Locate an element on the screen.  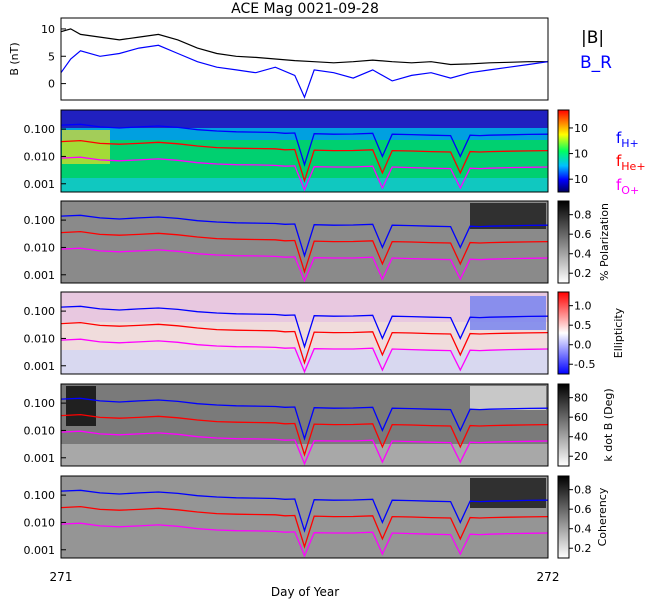
legend-f-he: fHe+ is located at coordinates (631, 162).